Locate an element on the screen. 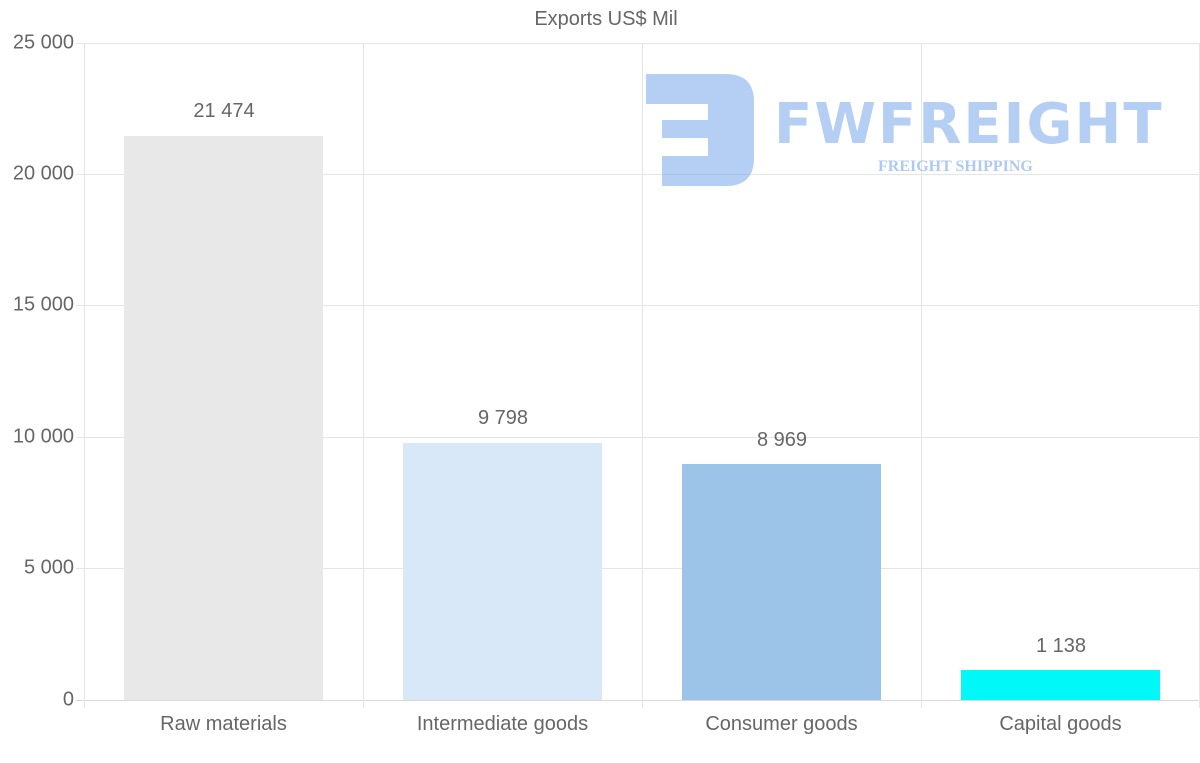  watermark-tagline: FREIGHT SHIPPING is located at coordinates (955, 166).